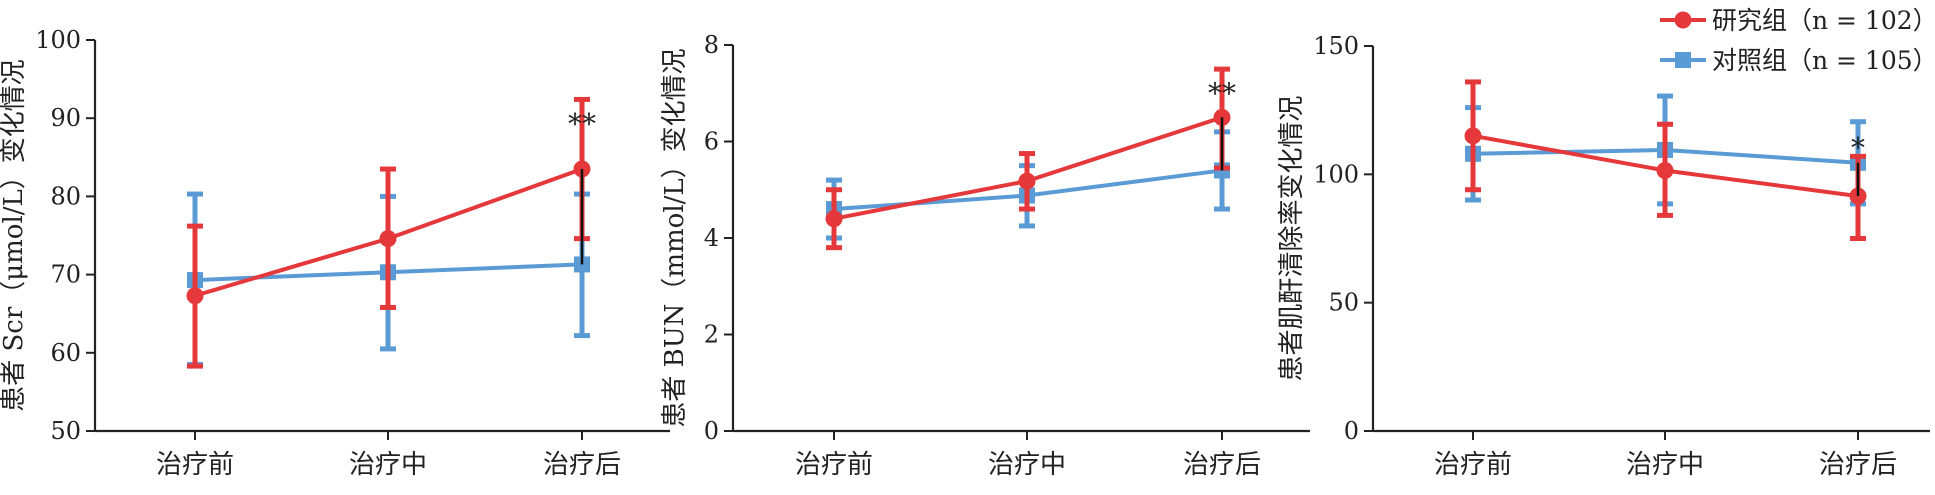 This screenshot has height=495, width=1935. Describe the element at coordinates (711, 335) in the screenshot. I see `y-tick-label: 2` at that location.